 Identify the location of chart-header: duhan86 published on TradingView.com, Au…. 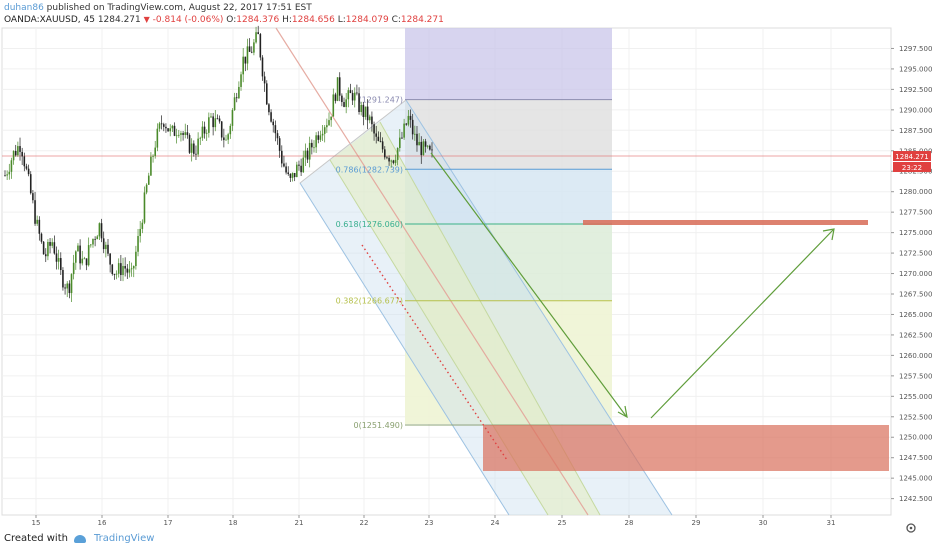
(224, 14).